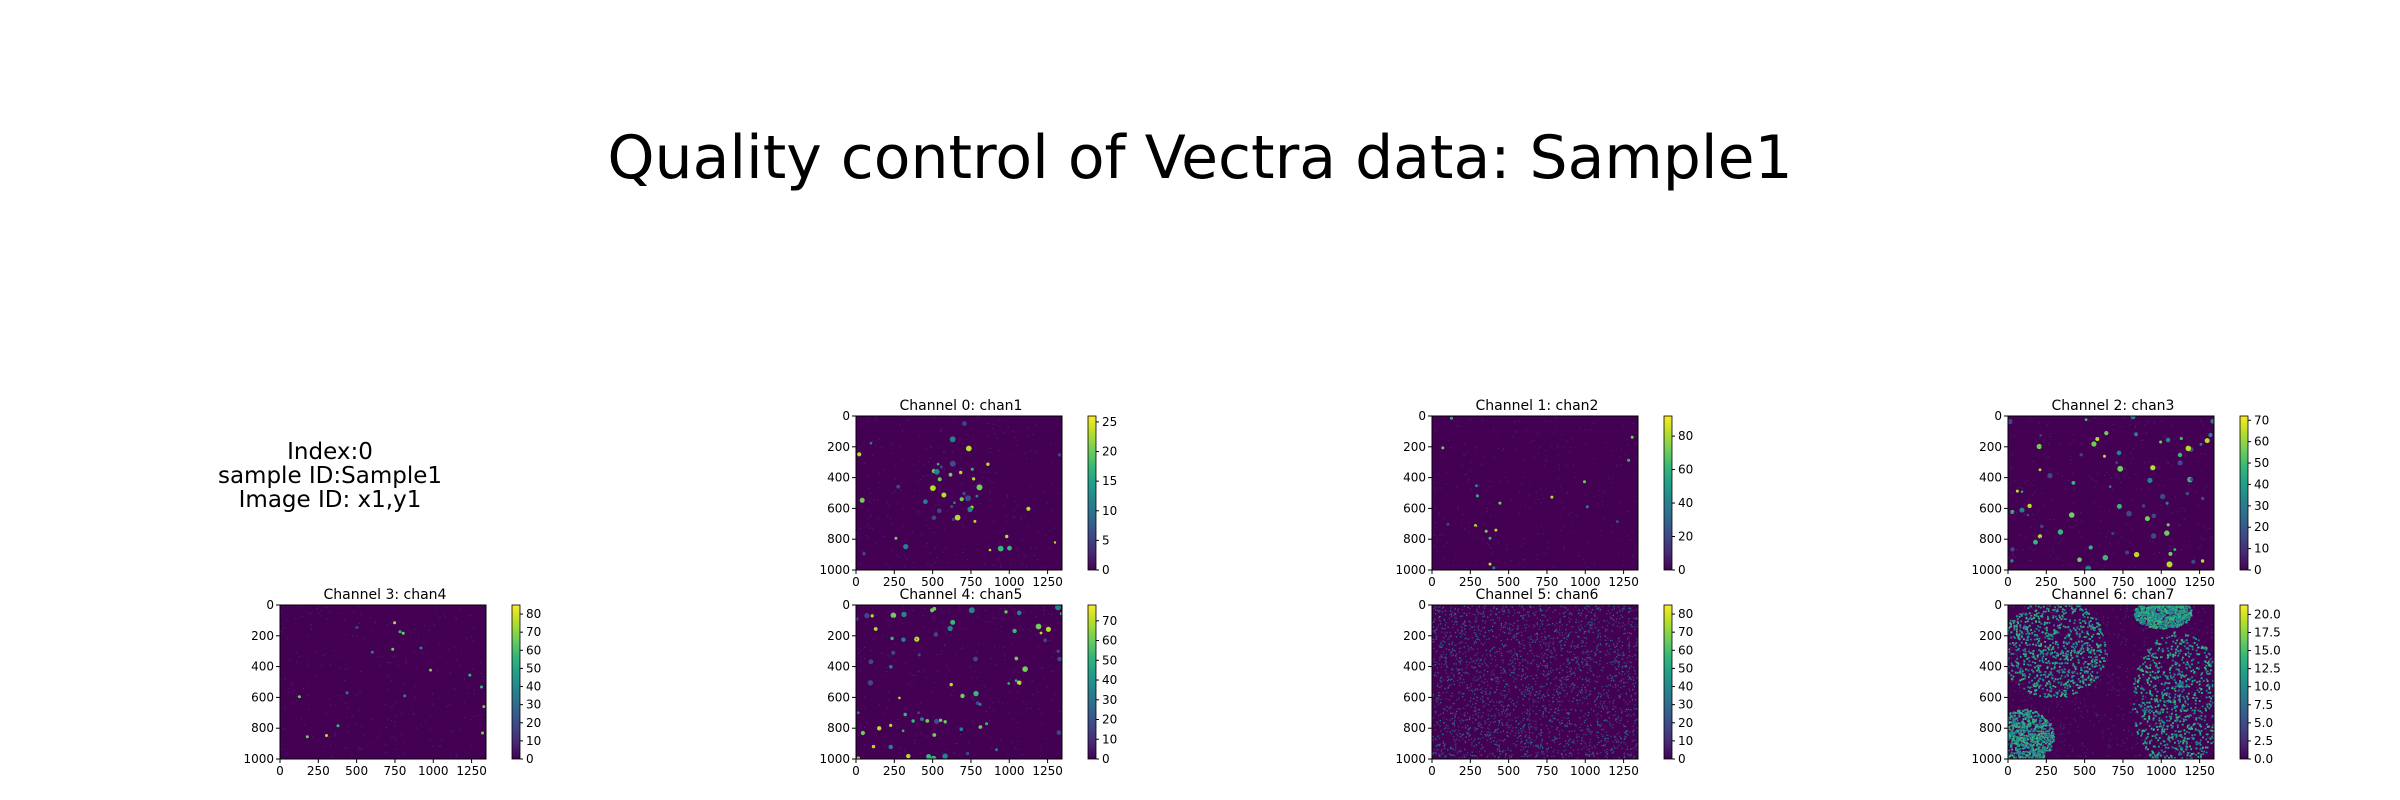 Image resolution: width=2400 pixels, height=800 pixels. I want to click on channel-6-image, so click(2111, 682).